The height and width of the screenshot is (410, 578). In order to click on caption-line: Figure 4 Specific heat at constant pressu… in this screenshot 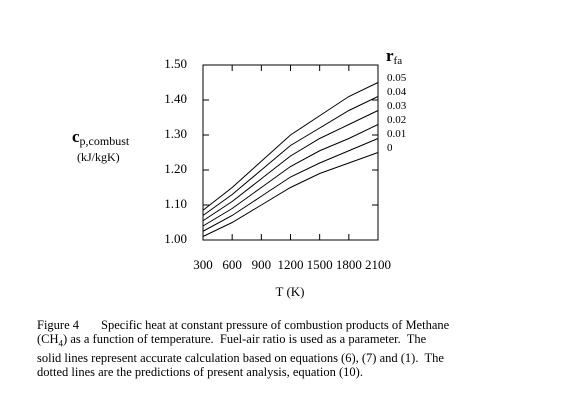, I will do `click(297, 325)`.